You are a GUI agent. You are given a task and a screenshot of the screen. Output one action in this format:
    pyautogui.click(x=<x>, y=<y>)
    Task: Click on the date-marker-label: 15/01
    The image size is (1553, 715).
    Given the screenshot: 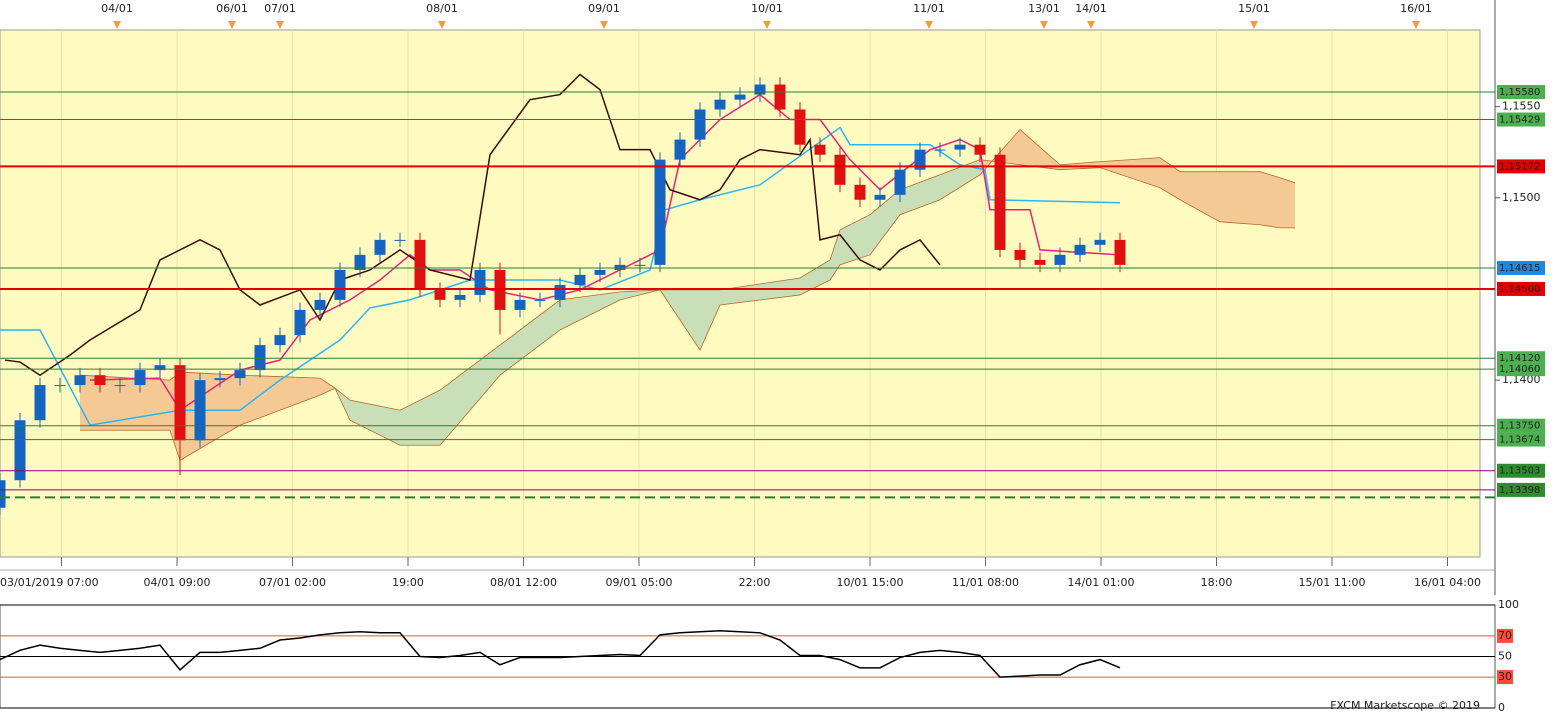 What is the action you would take?
    pyautogui.click(x=1254, y=8)
    